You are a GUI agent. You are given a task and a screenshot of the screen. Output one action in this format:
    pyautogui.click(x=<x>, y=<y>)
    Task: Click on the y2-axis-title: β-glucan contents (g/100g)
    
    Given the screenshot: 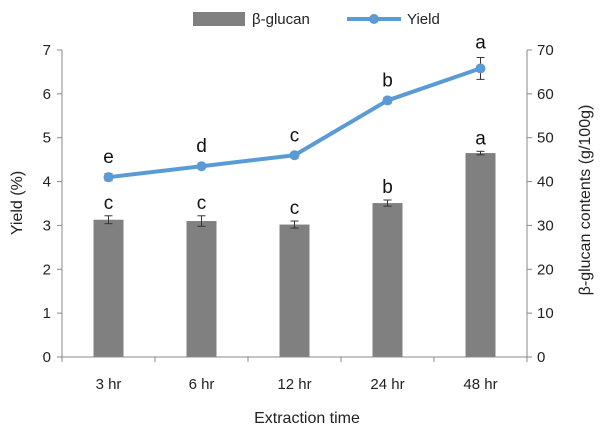 What is the action you would take?
    pyautogui.click(x=585, y=200)
    